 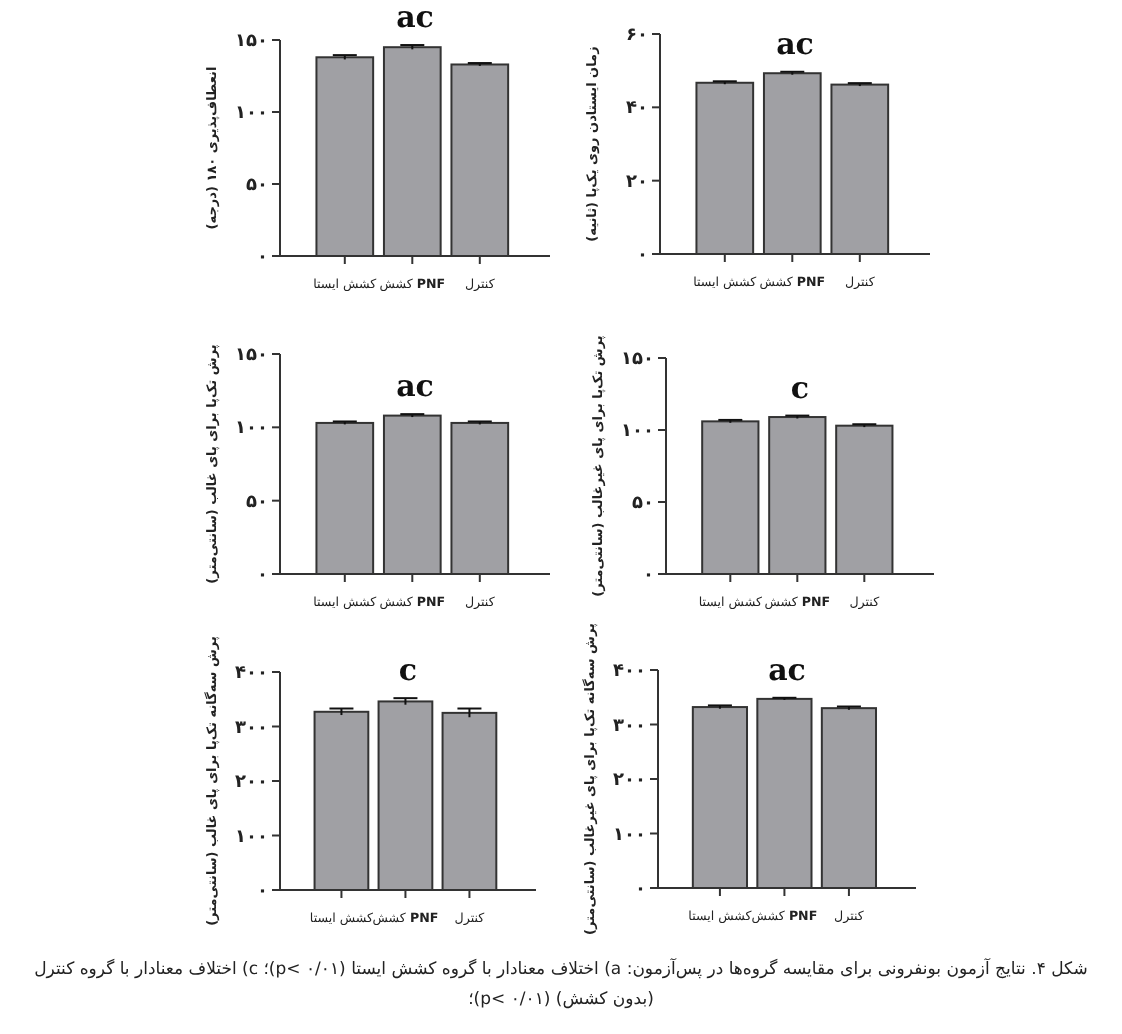 I want to click on text: شکل ۴. نتایج آزمون بونفرونی برای مقایسه گروه‌ها در پس‌آزمون: a) اختلاف معنادار با گروه کشش ایستا (p< ۰/۰۱)؛ c) اختلاف معنادار با گروه کنترل (بدون کشش) (p< ۰/۰۱)؛, so click(x=561, y=985).